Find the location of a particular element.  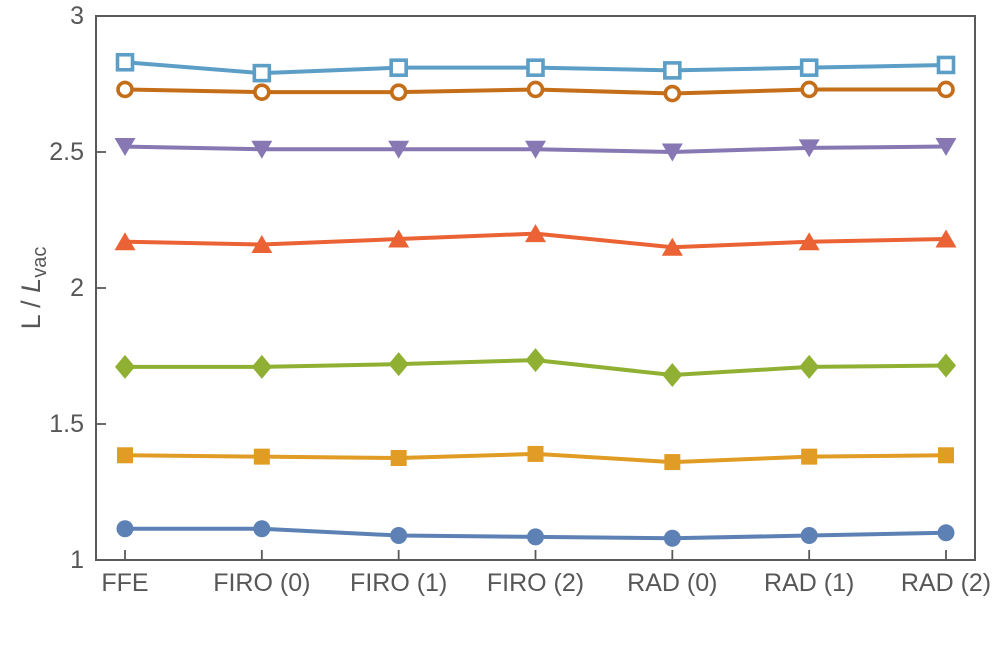

x-tick-label: RAD (2) is located at coordinates (946, 583).